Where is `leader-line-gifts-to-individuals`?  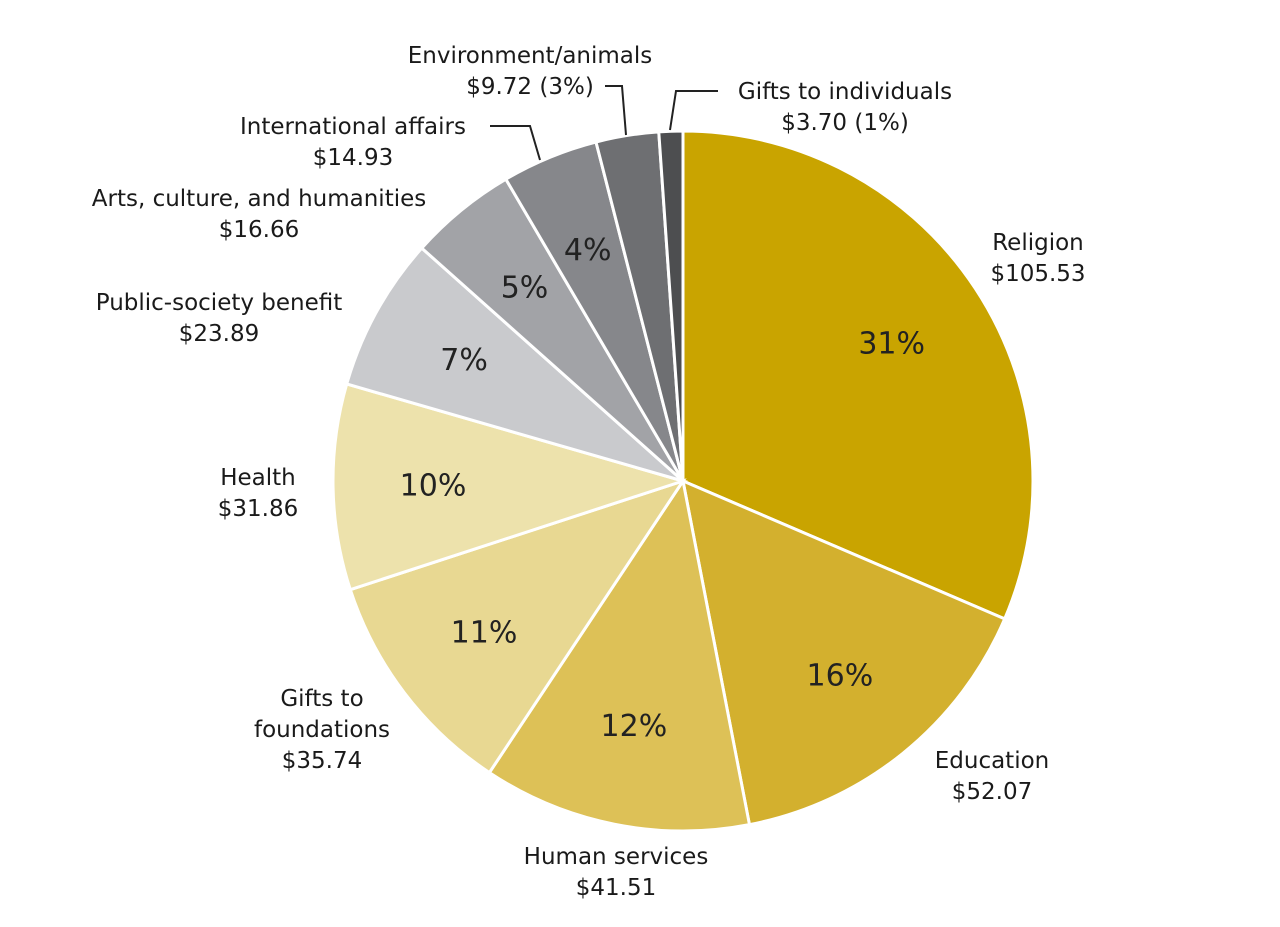
leader-line-gifts-to-individuals is located at coordinates (693, 110).